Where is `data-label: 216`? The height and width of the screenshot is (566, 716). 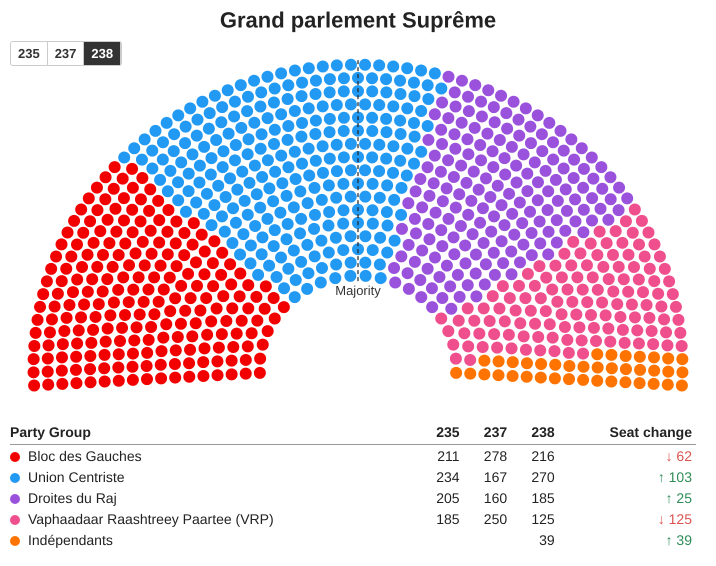 data-label: 216 is located at coordinates (543, 456).